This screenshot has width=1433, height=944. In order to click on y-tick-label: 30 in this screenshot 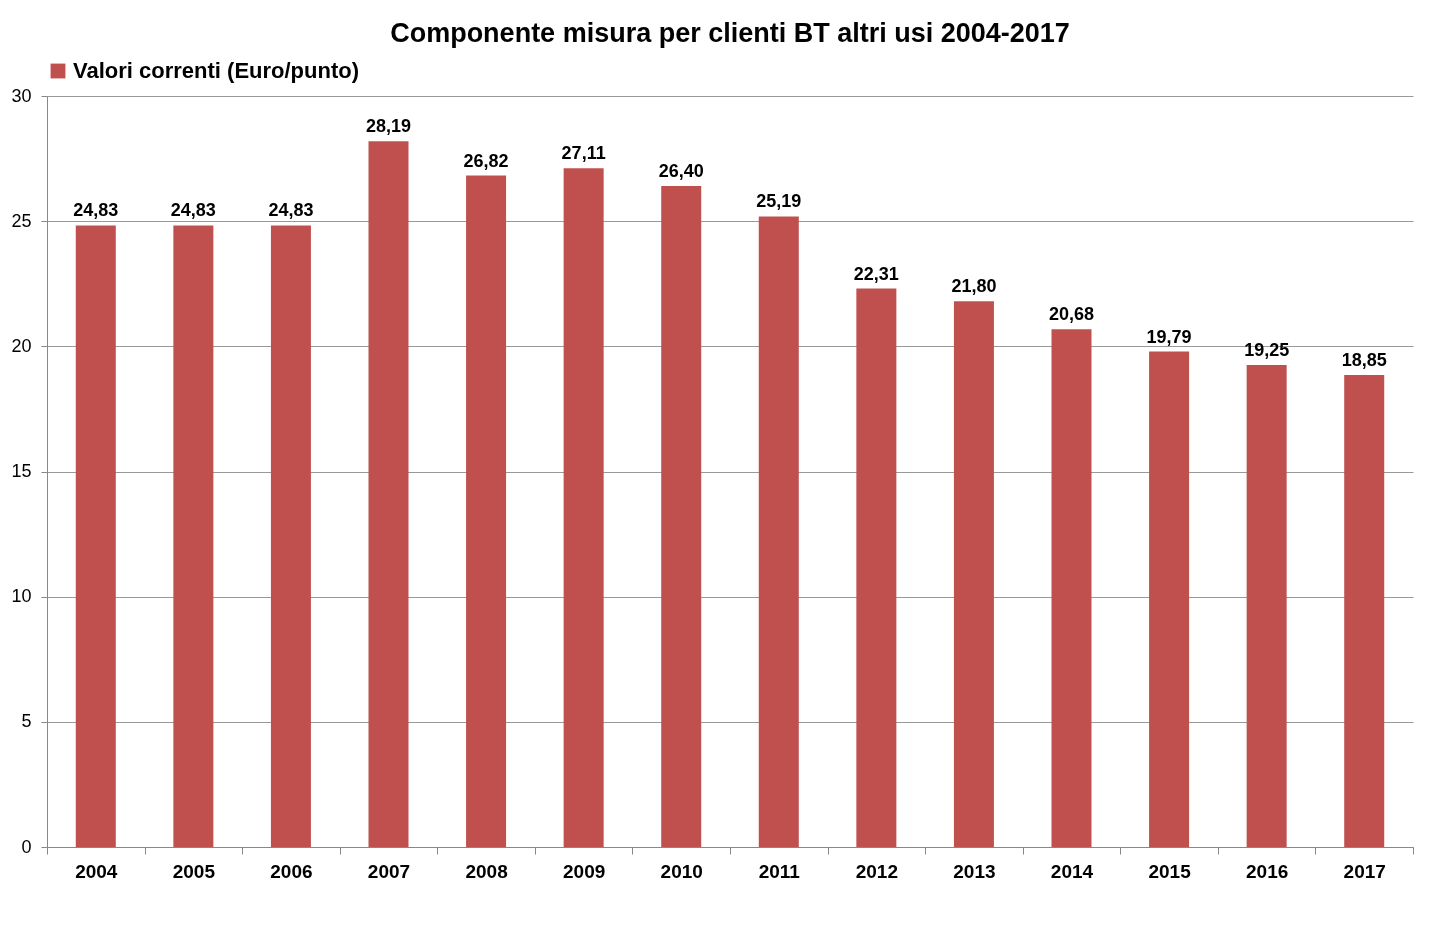, I will do `click(21, 95)`.